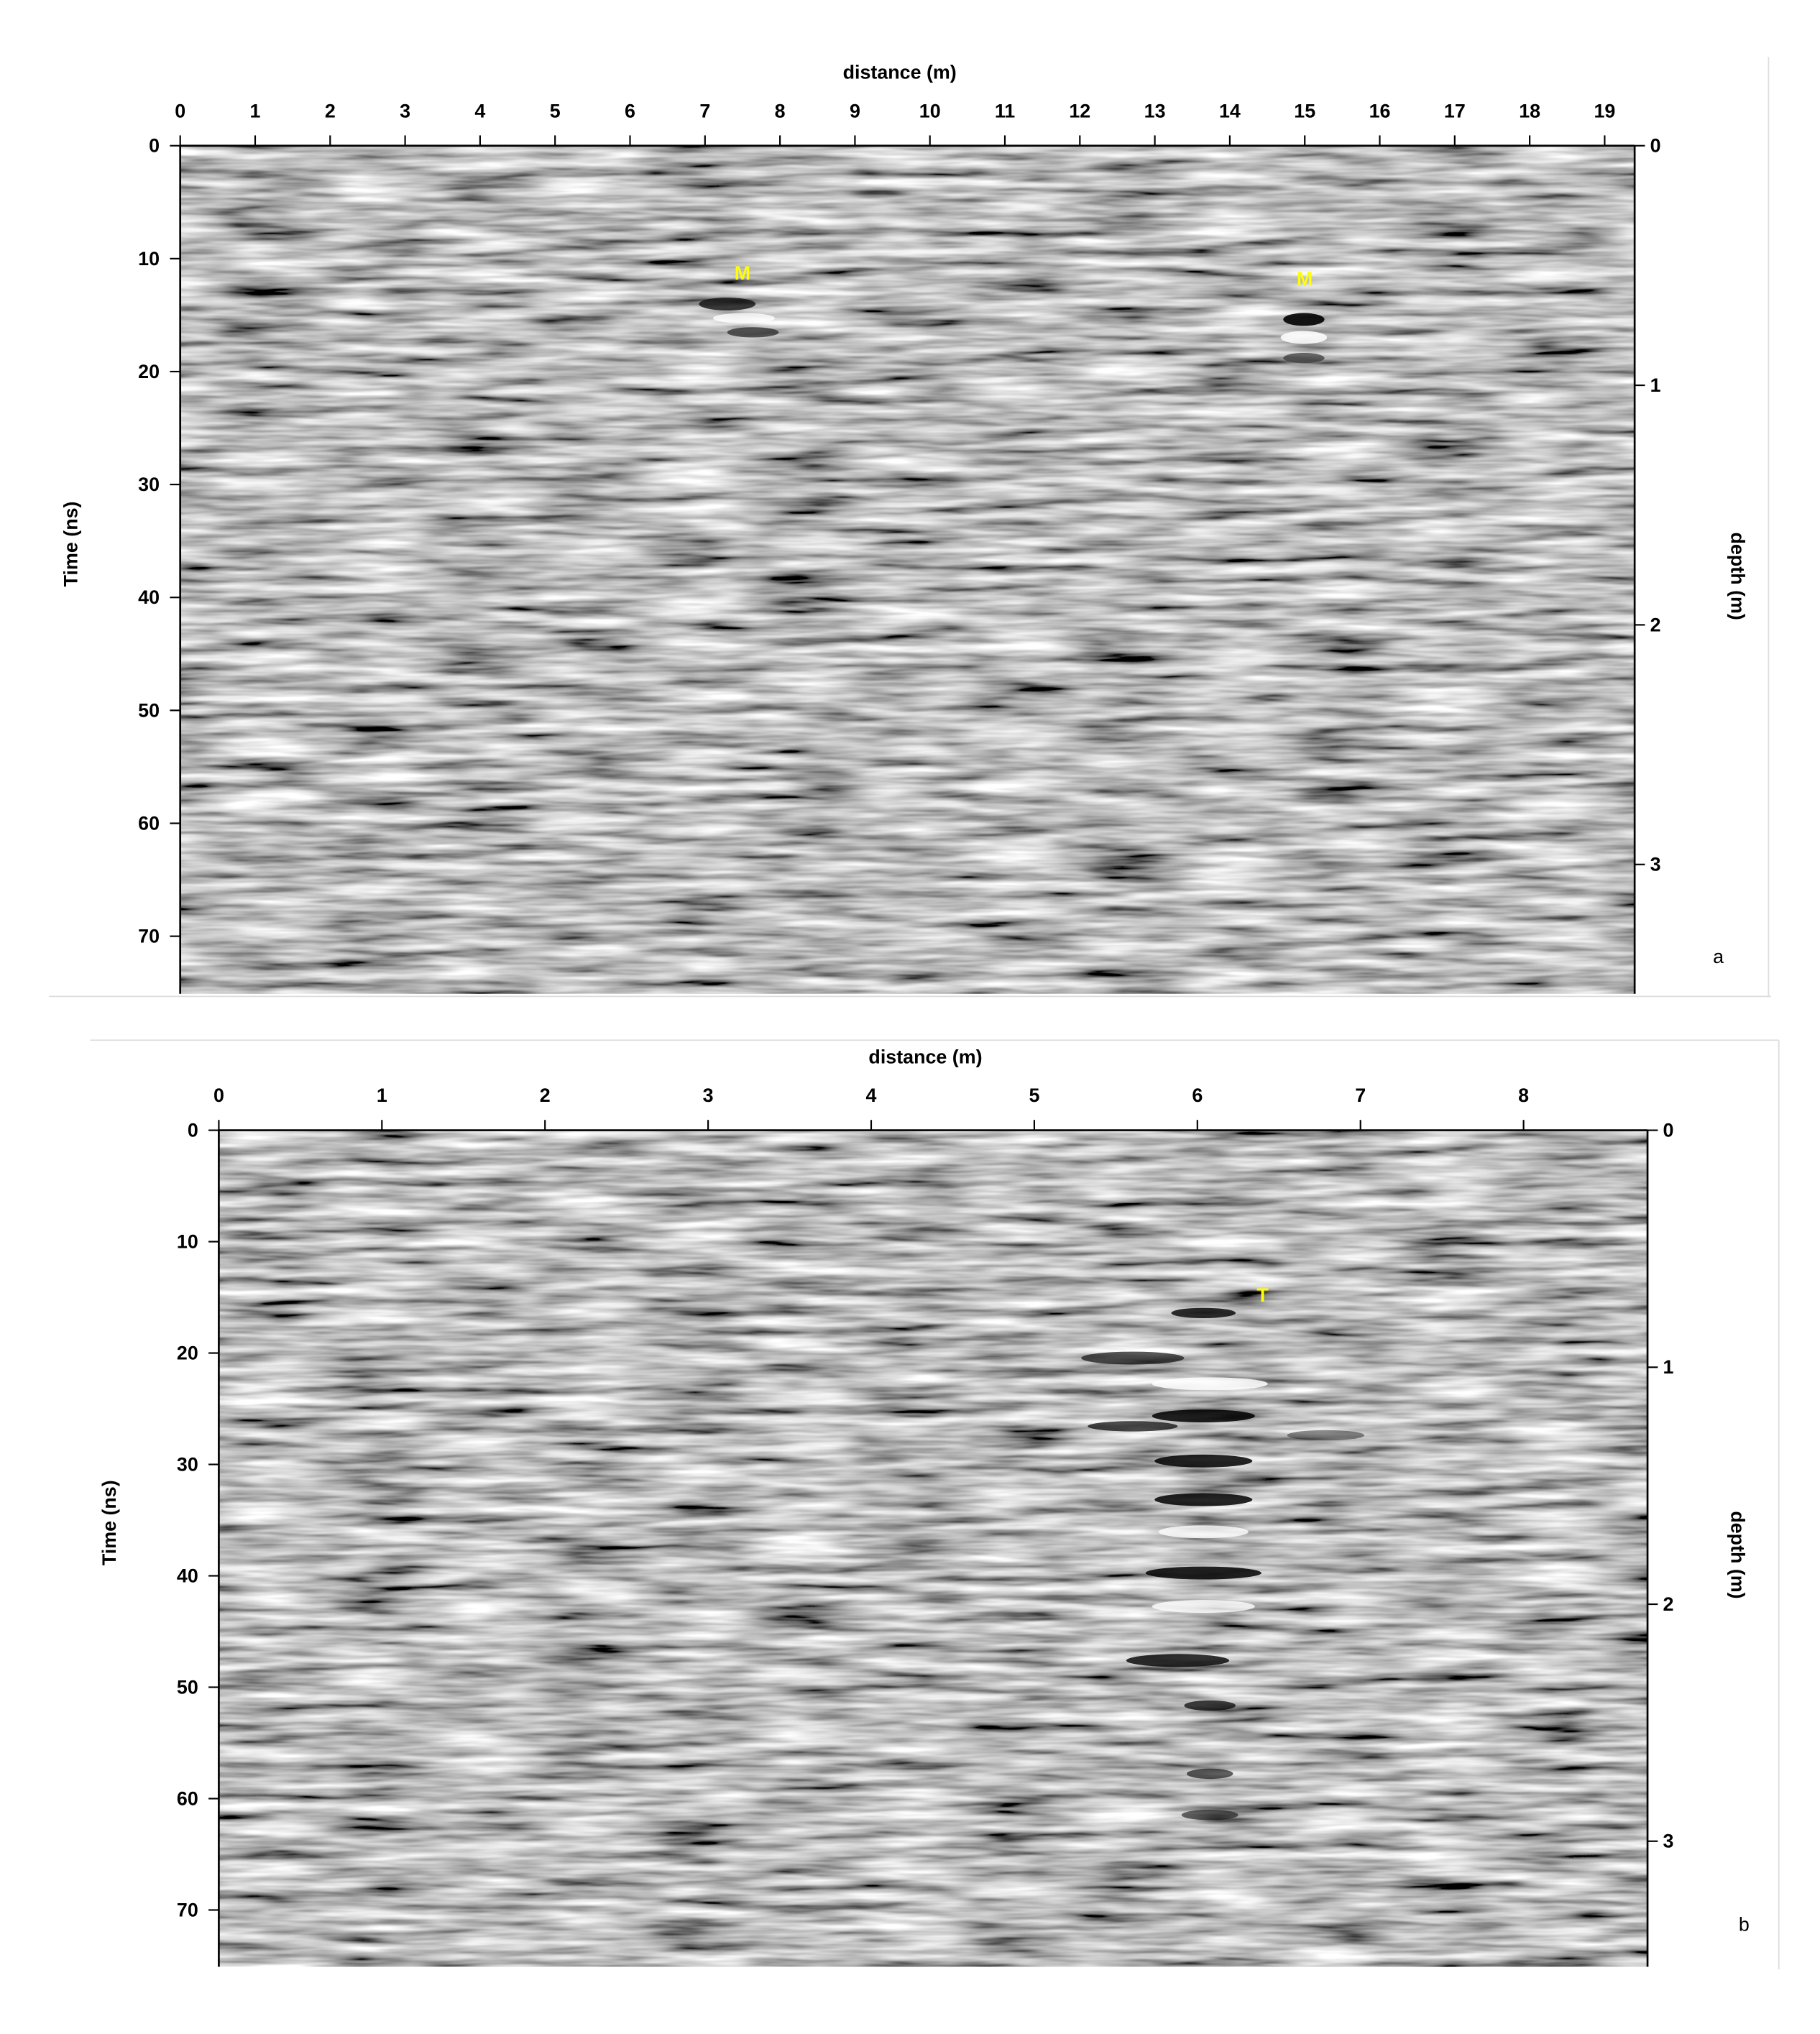  Describe the element at coordinates (1304, 110) in the screenshot. I see `x-tick-label: 15` at that location.